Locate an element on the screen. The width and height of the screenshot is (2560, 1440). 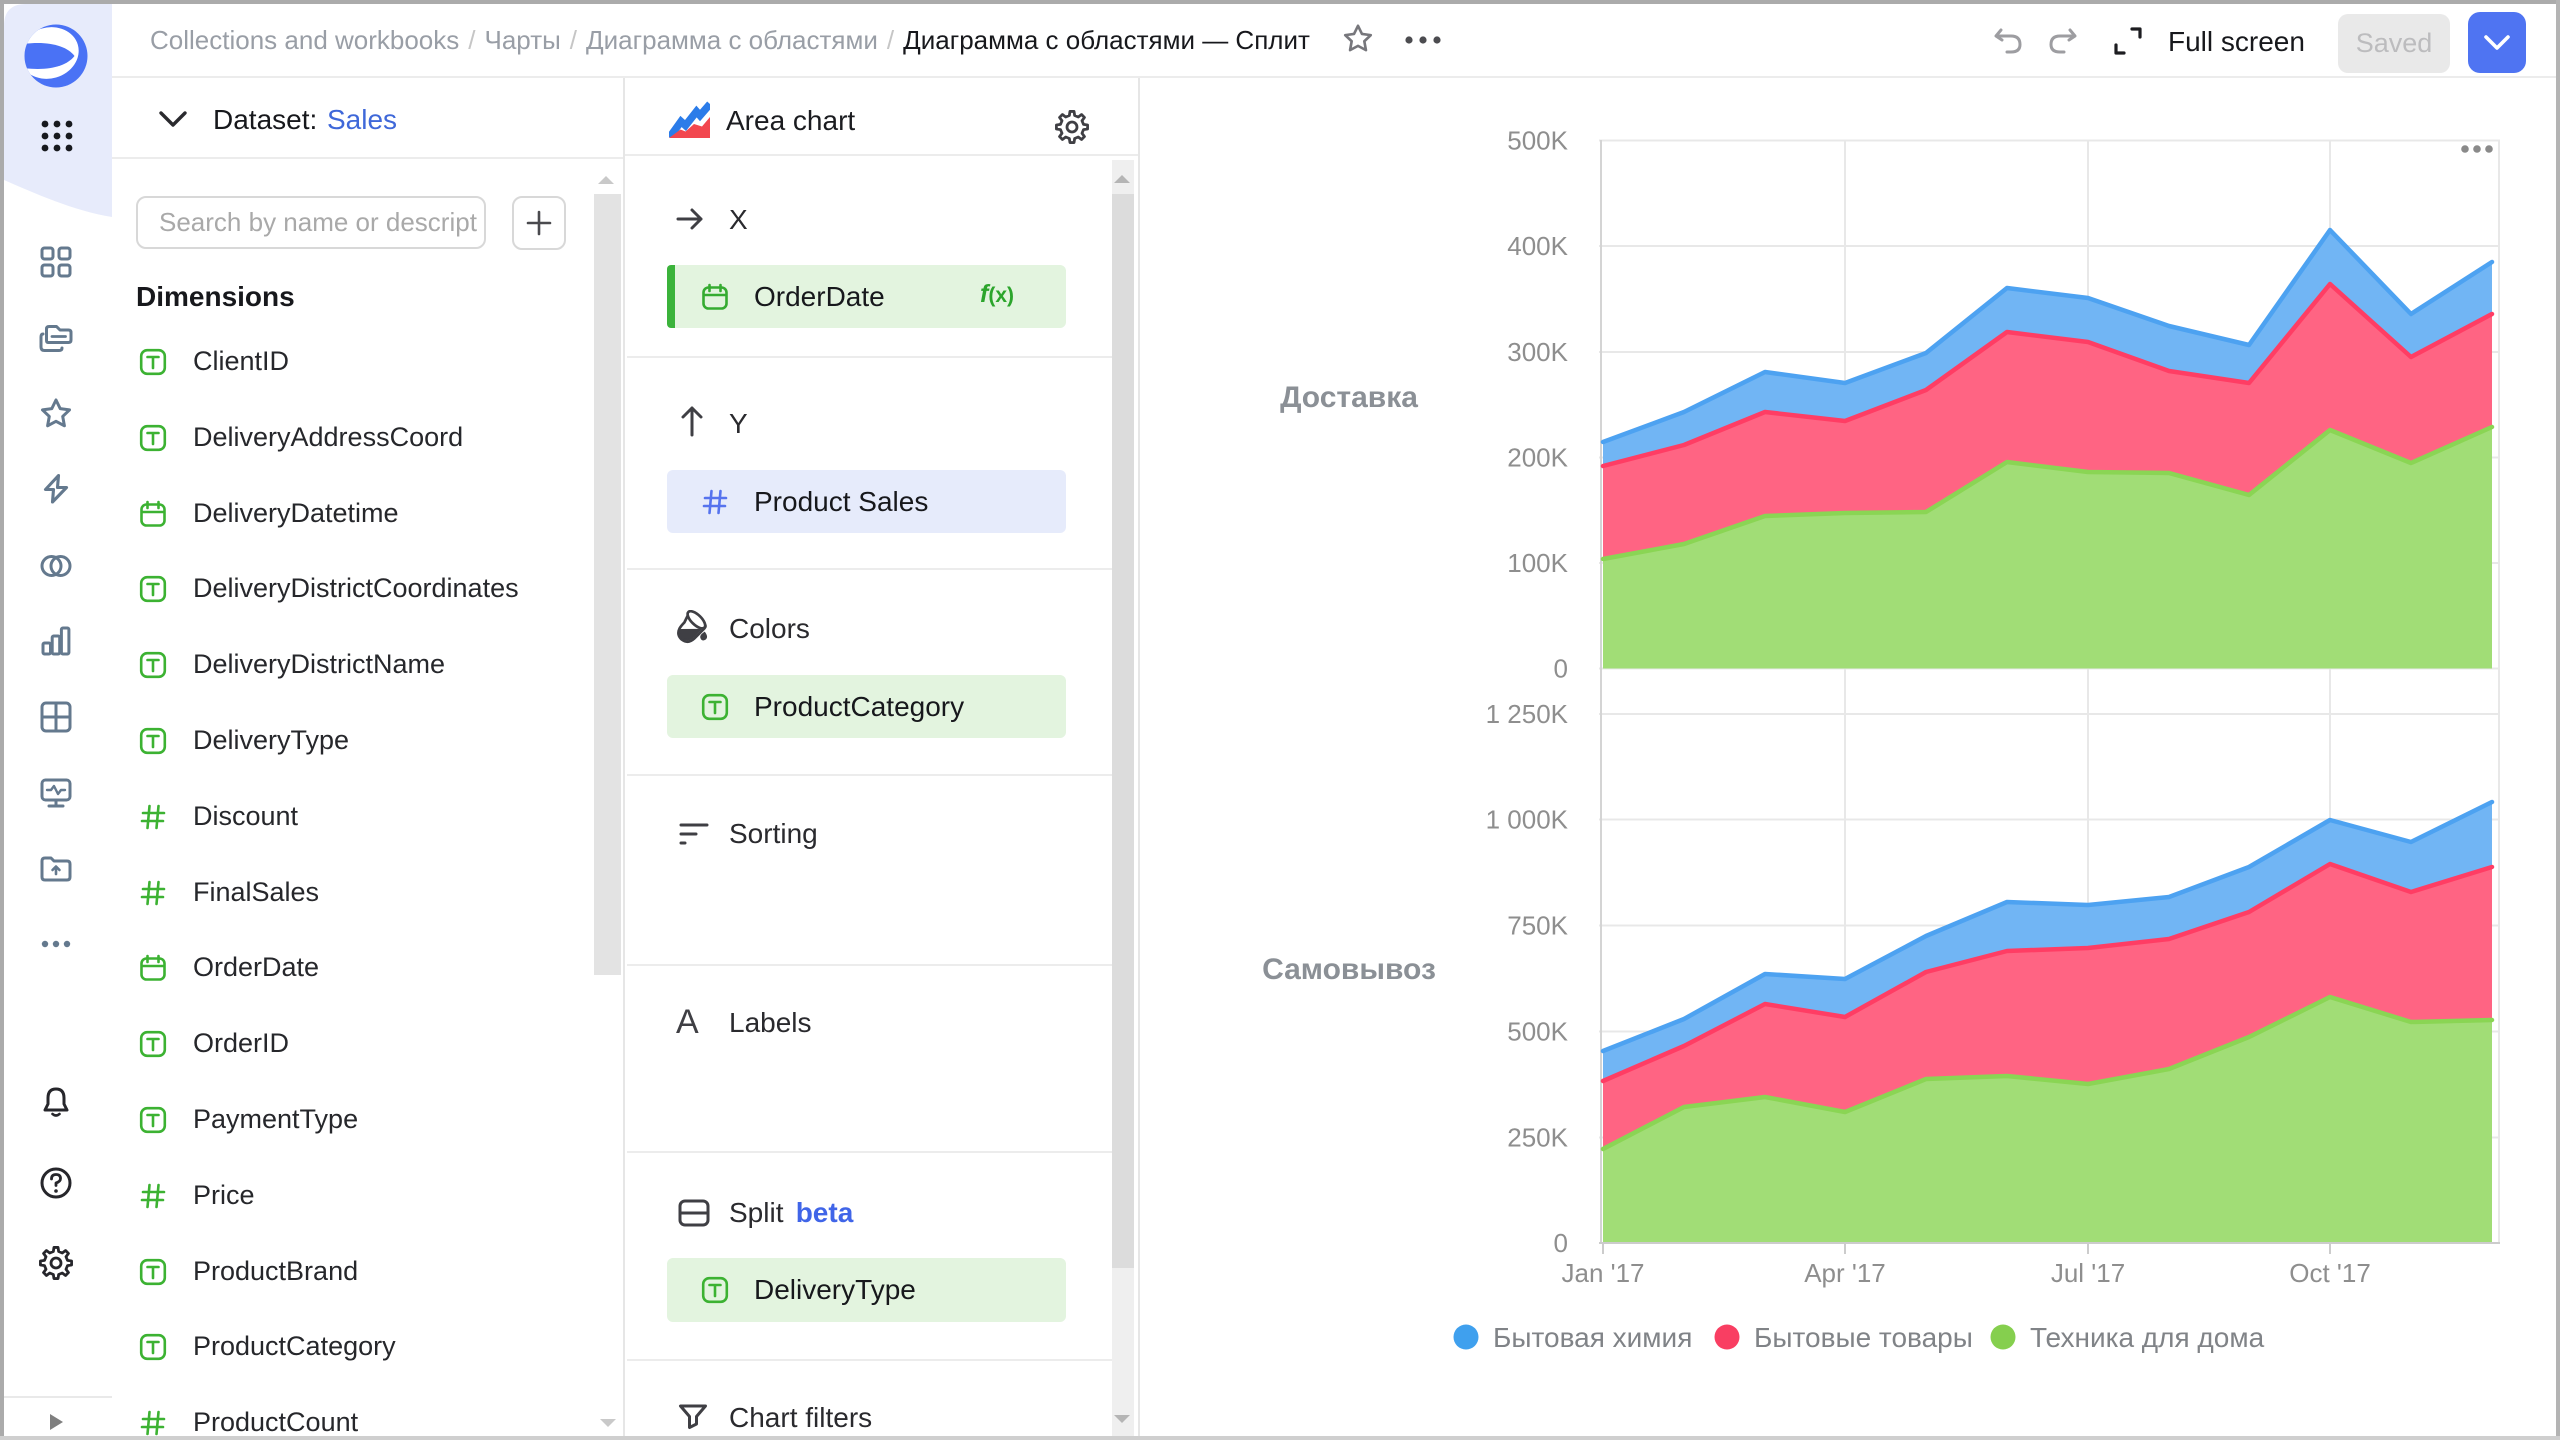
svg-text: Apr '17 is located at coordinates (1845, 1273).